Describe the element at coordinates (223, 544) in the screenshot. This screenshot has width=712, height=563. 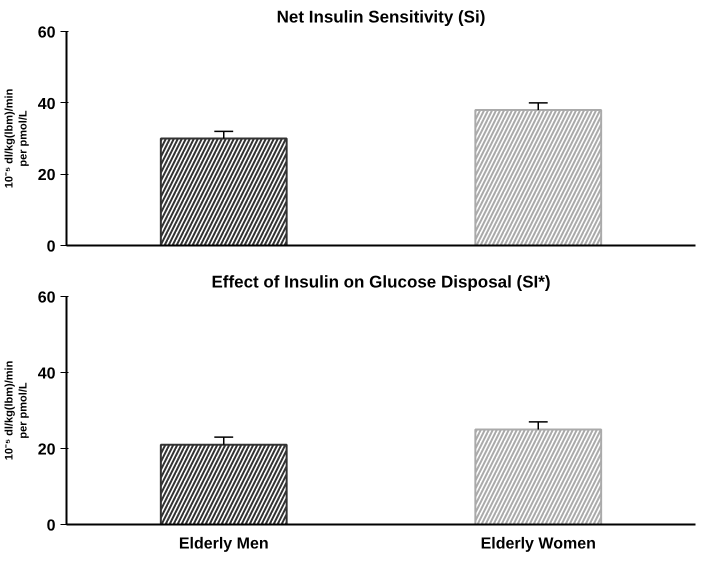
I see `x-tick-label: Elderly Men` at that location.